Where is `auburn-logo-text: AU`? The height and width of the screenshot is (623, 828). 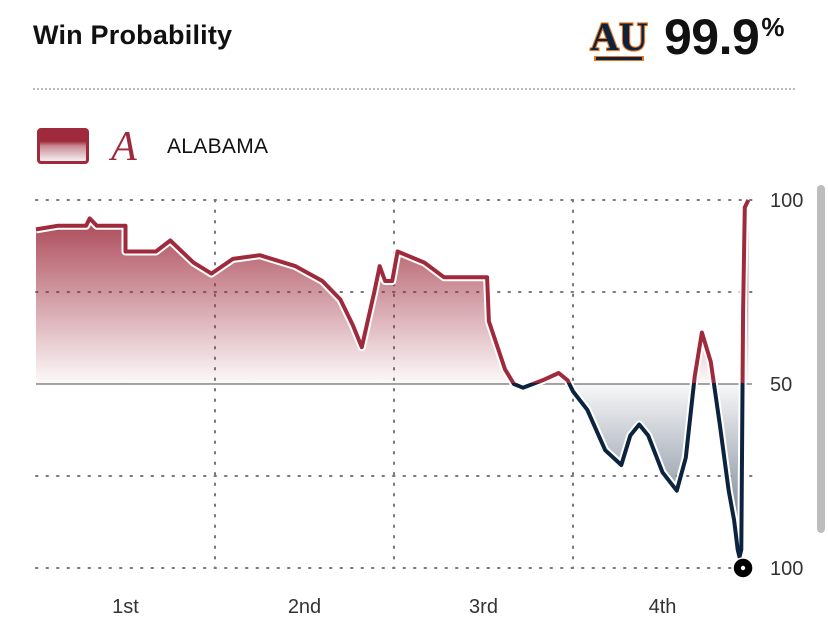
auburn-logo-text: AU is located at coordinates (619, 36).